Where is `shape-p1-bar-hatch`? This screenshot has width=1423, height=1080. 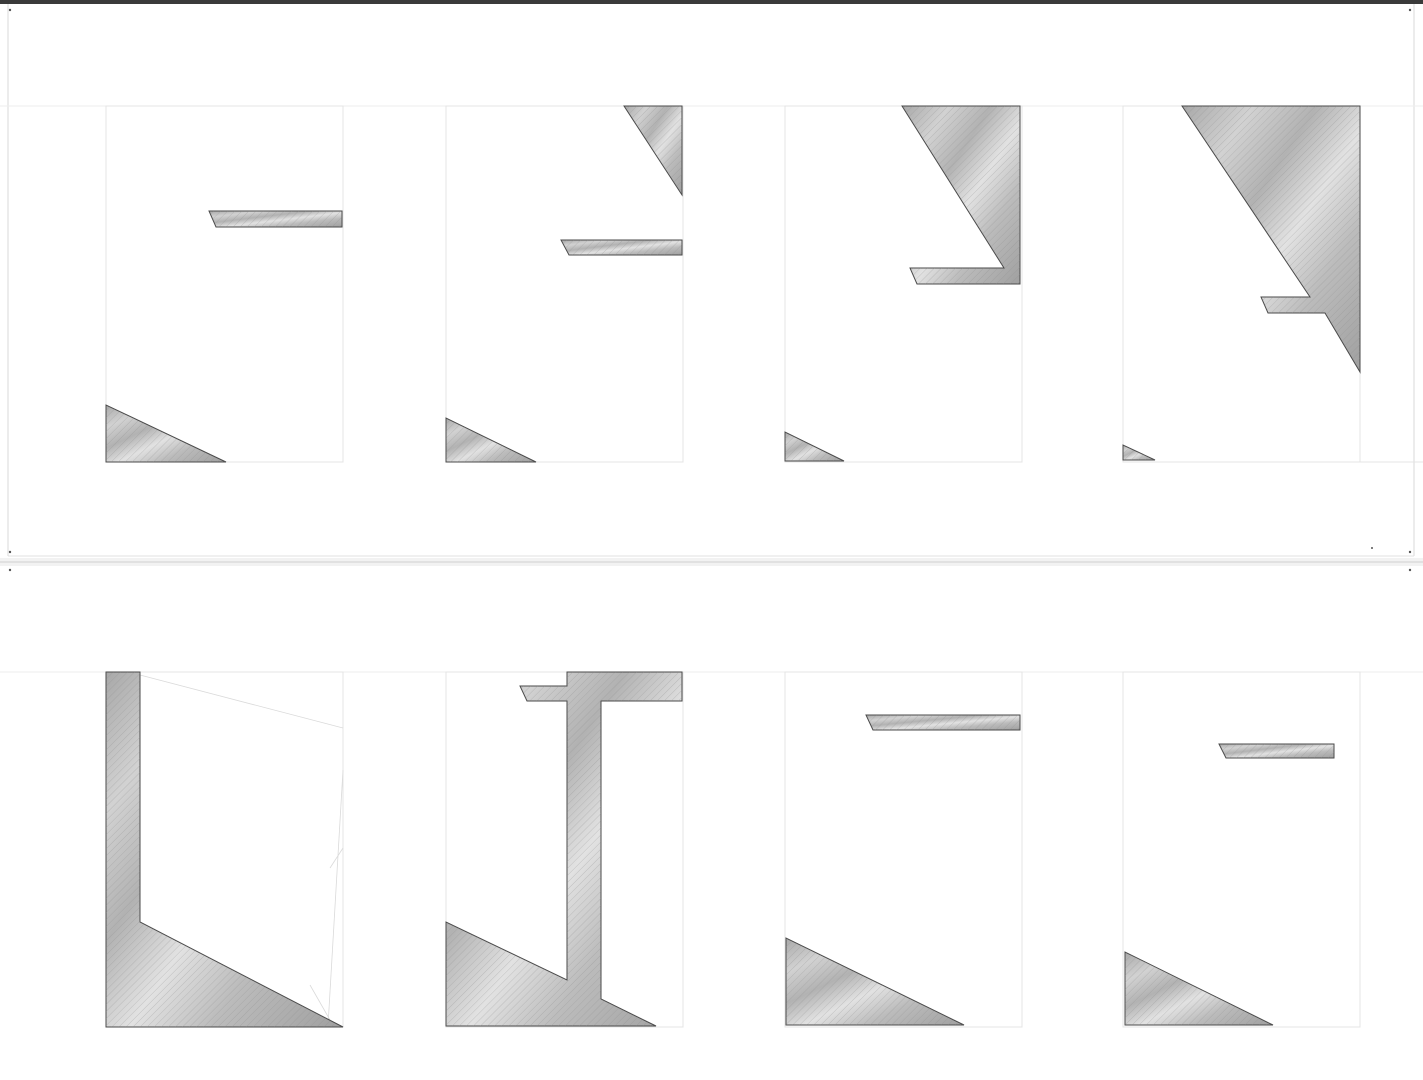
shape-p1-bar-hatch is located at coordinates (275, 219).